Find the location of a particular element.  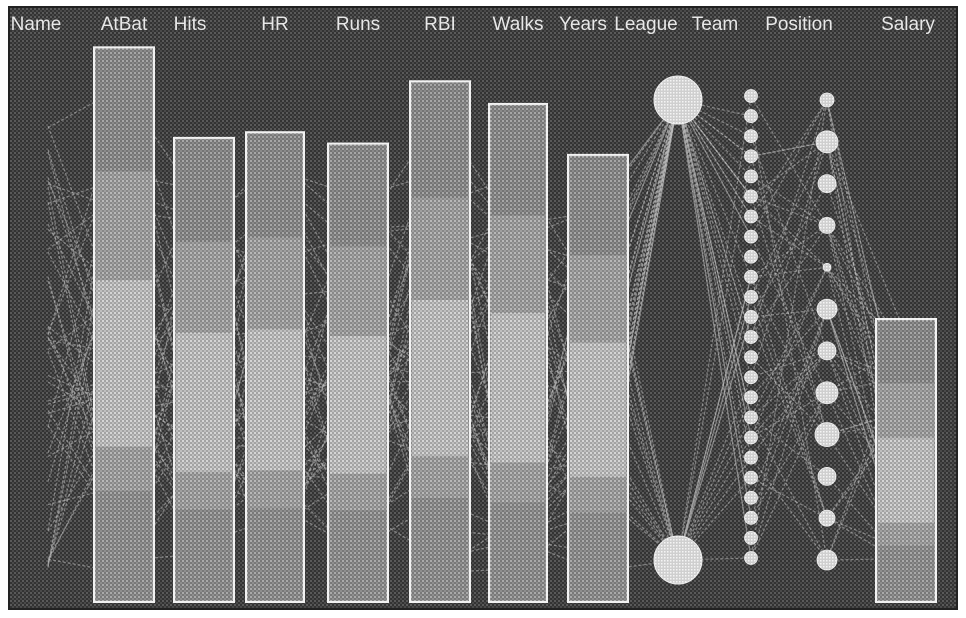

dimension-label-team: Team is located at coordinates (714, 25).